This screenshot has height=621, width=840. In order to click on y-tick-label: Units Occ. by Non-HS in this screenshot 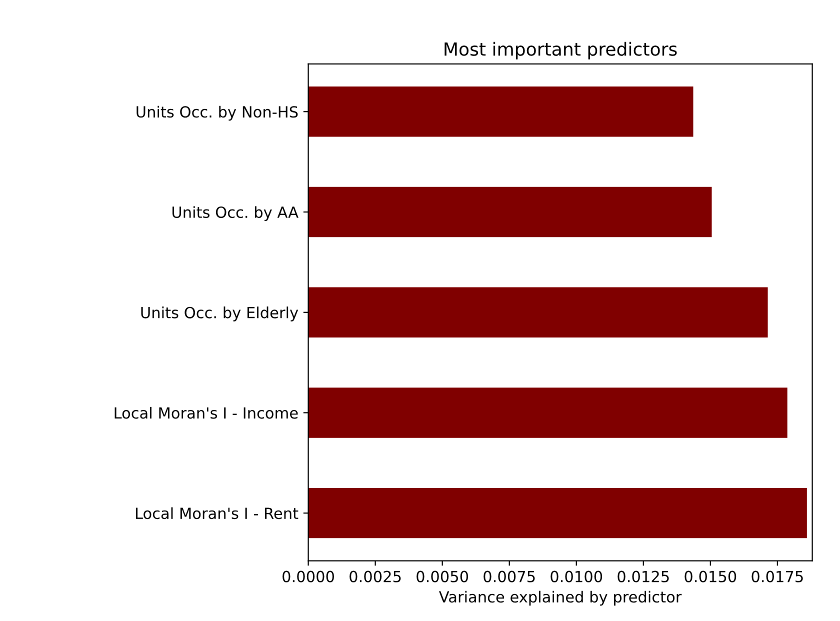, I will do `click(217, 113)`.